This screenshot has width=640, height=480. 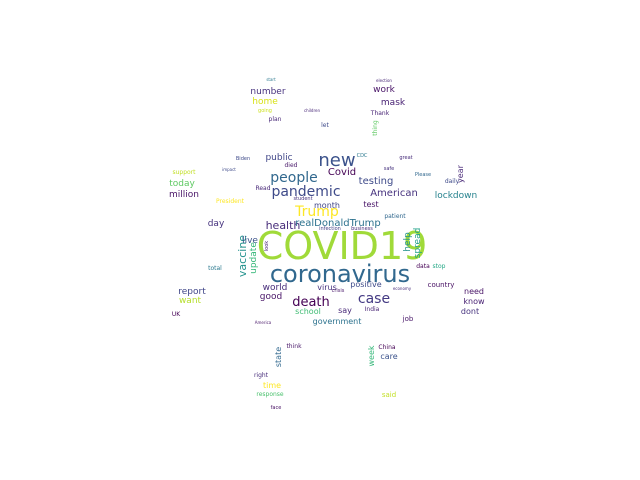 I want to click on word: update, so click(x=254, y=258).